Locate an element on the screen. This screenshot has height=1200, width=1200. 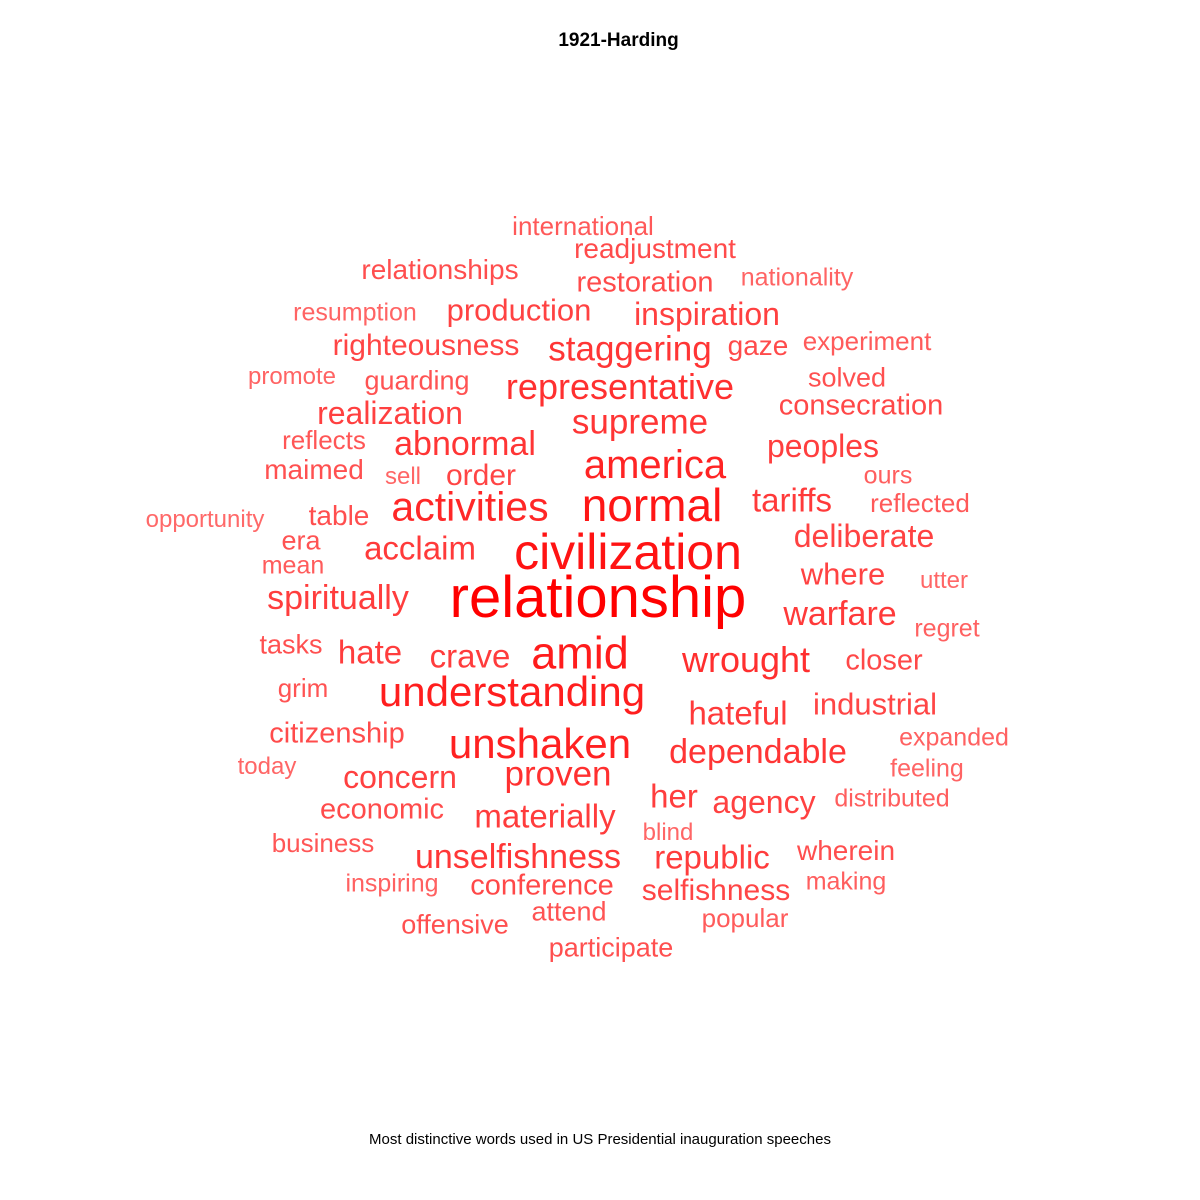
word-wherein: wherein is located at coordinates (846, 850).